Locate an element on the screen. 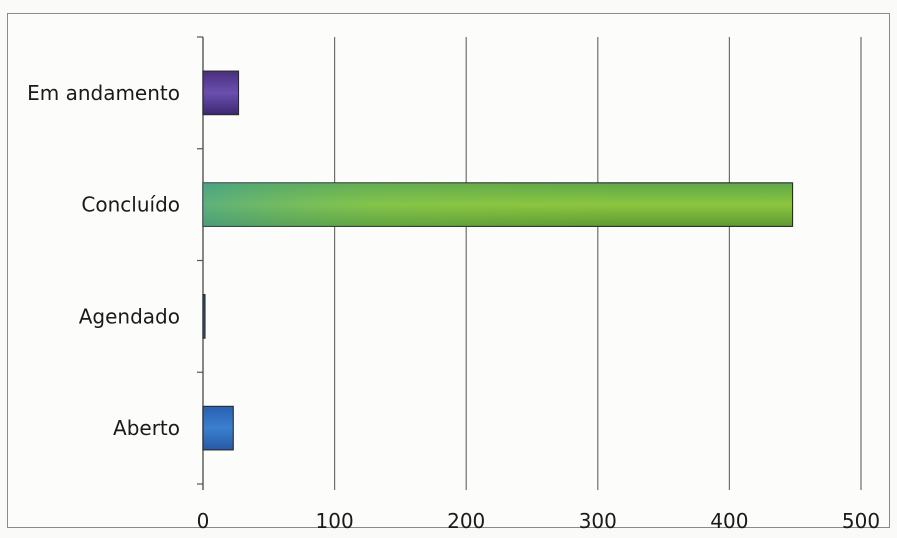  category-label: Em andamento is located at coordinates (103, 93).